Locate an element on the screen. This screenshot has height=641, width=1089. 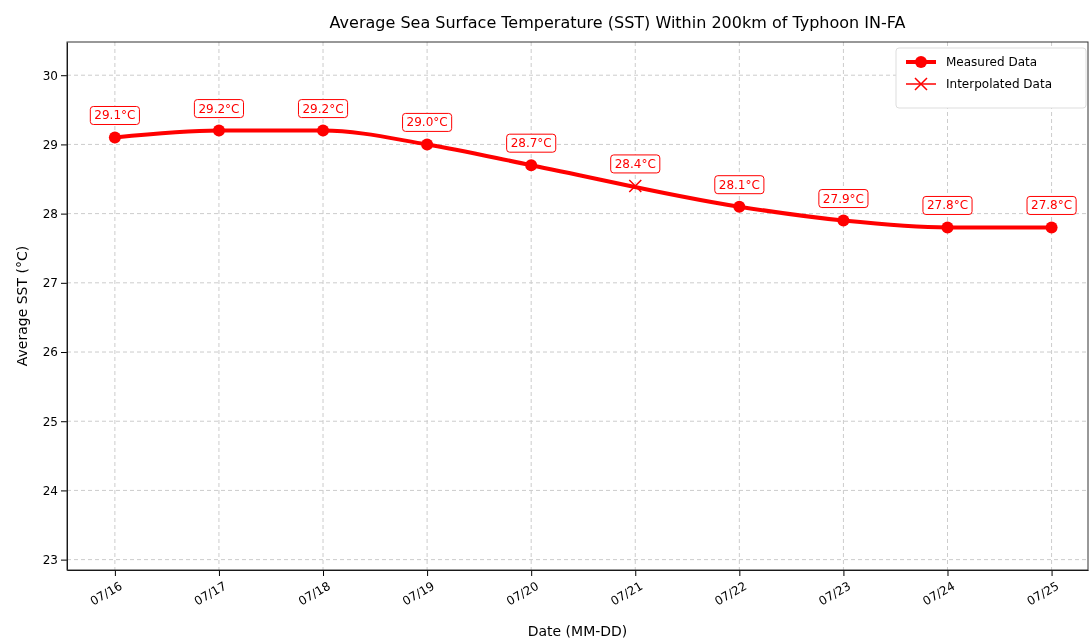
point is located at coordinates (635, 186).